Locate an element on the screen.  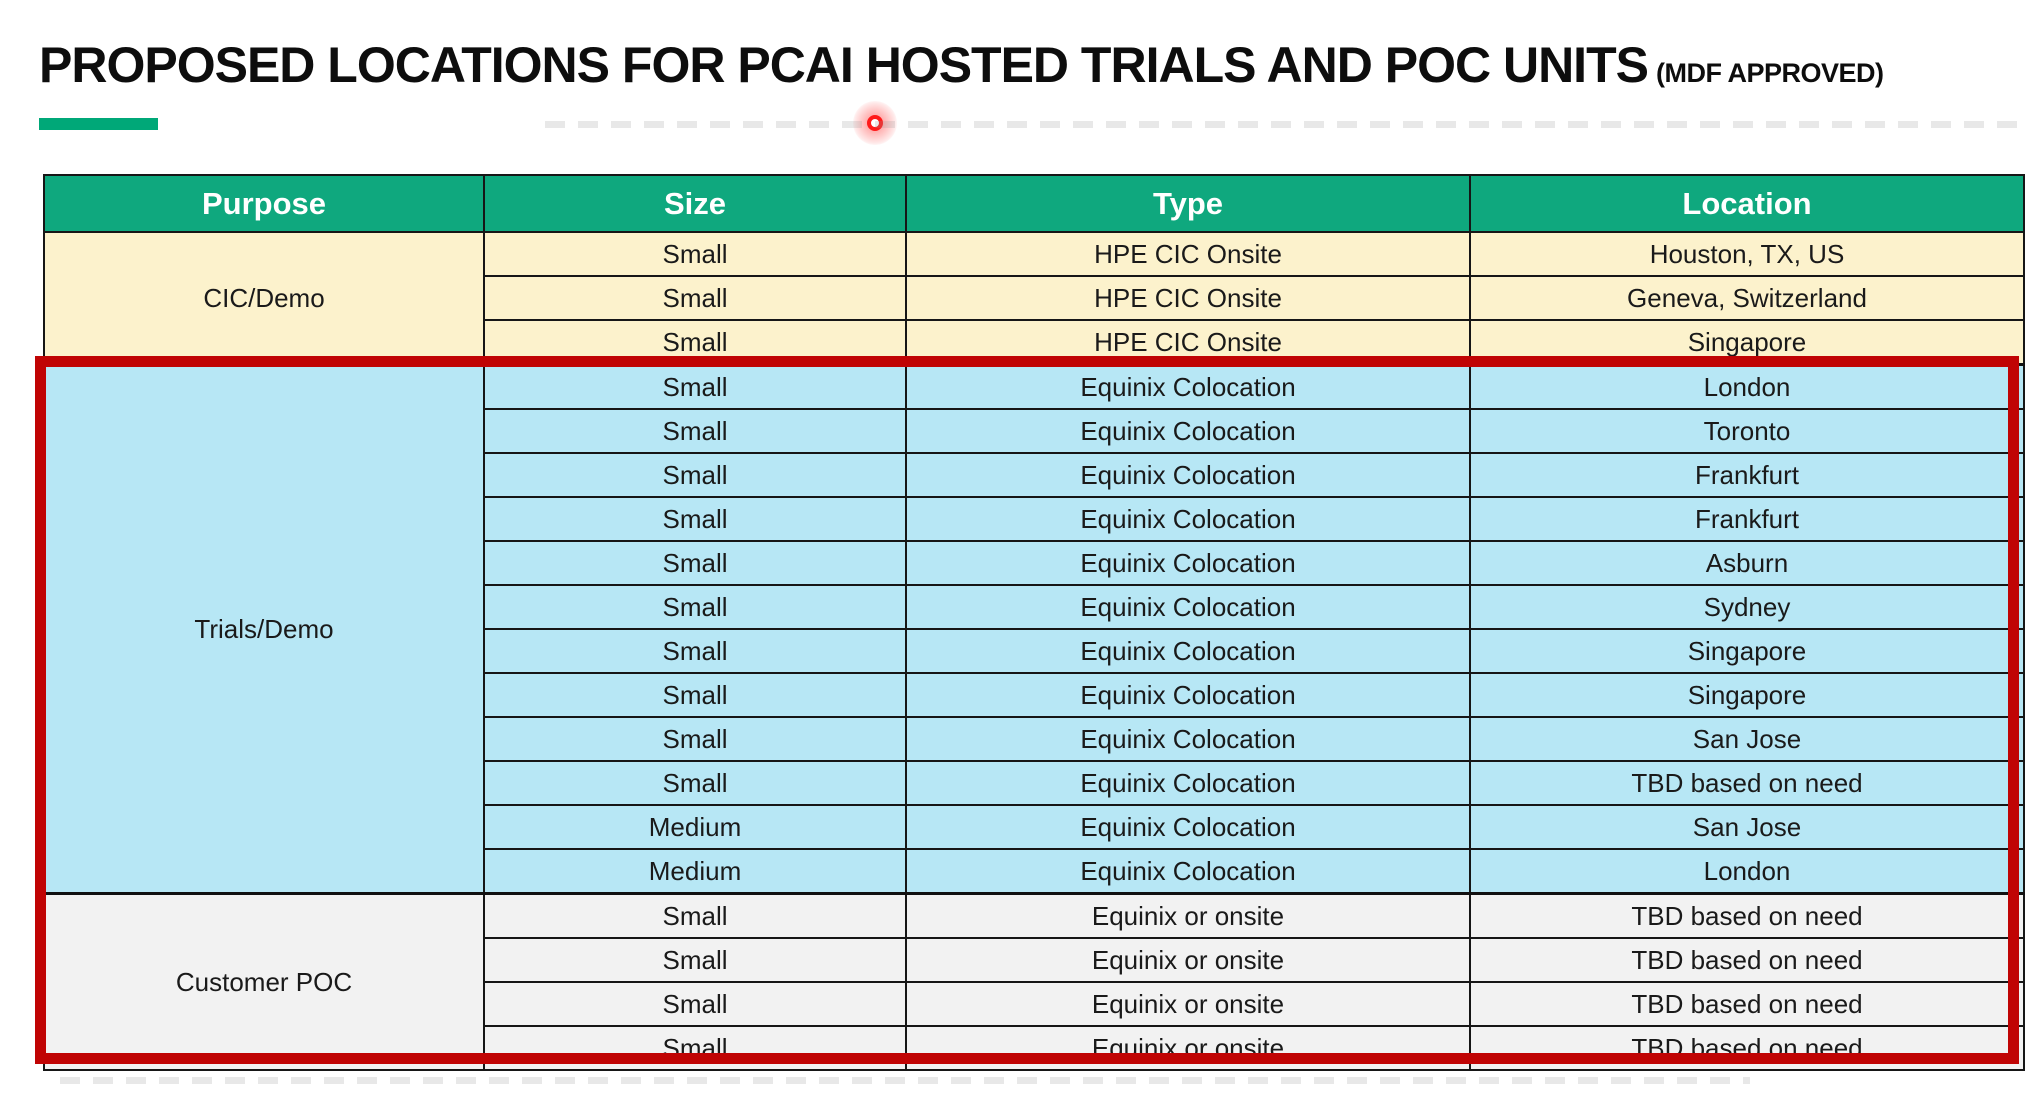
purpose-cell-trials-demo: Trials/Demo is located at coordinates (264, 629).